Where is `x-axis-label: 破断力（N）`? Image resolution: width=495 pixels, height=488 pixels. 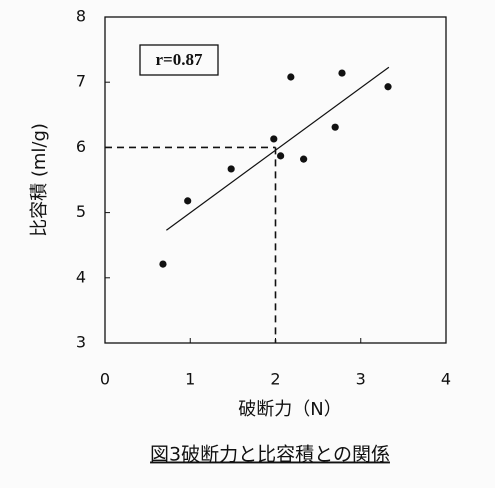
x-axis-label: 破断力（N） is located at coordinates (289, 409).